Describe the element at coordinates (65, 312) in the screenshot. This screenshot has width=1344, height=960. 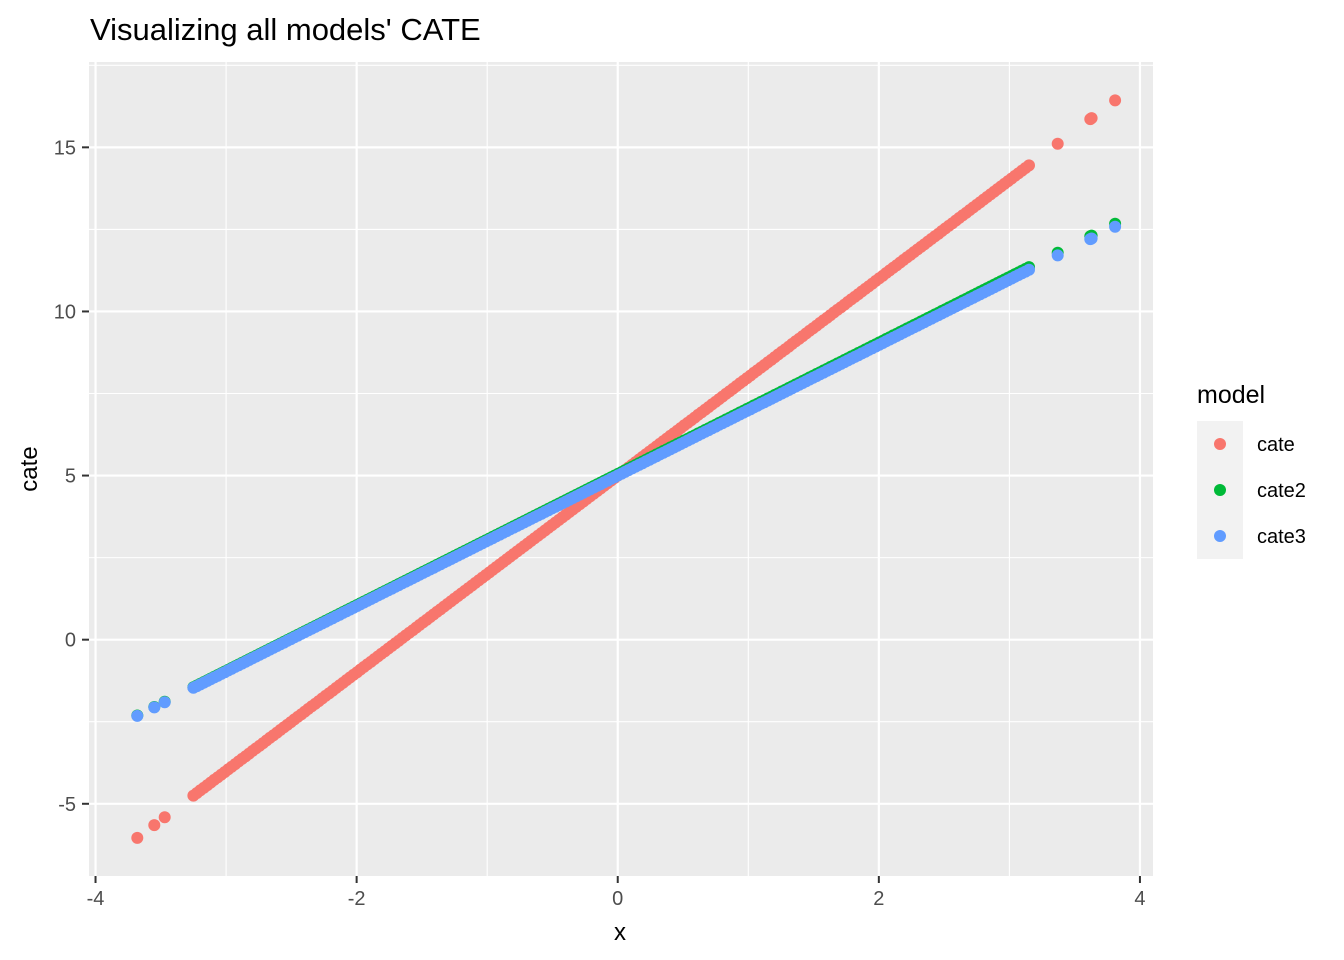
I see `y-tick-label: 10` at that location.